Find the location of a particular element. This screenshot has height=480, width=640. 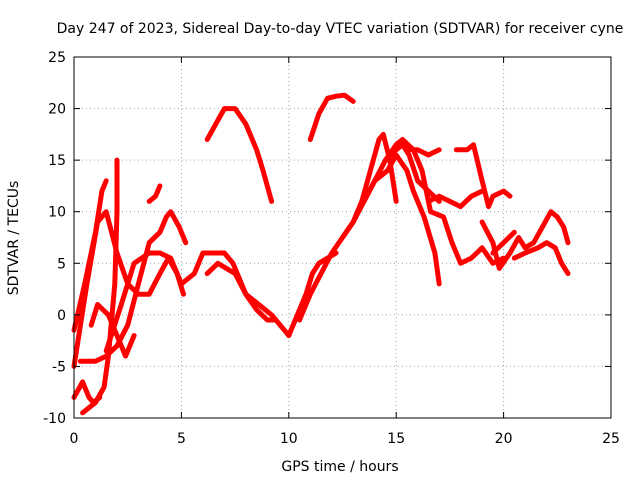

series-sat-h is located at coordinates (154, 193).